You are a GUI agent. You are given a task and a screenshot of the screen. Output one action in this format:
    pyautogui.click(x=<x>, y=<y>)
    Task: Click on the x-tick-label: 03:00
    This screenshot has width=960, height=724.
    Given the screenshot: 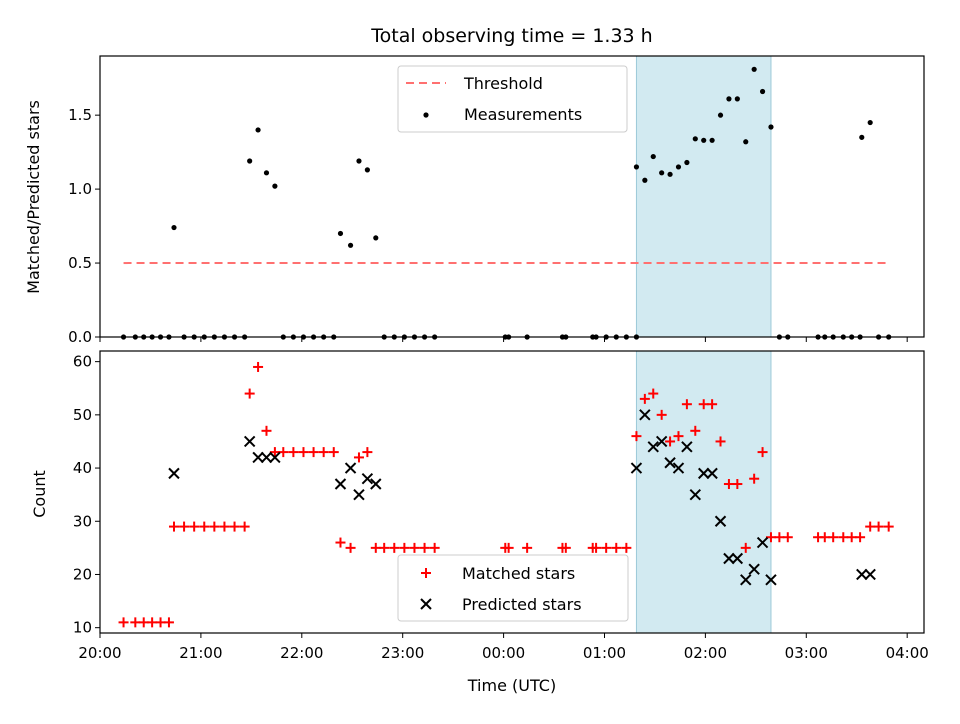 What is the action you would take?
    pyautogui.click(x=806, y=653)
    